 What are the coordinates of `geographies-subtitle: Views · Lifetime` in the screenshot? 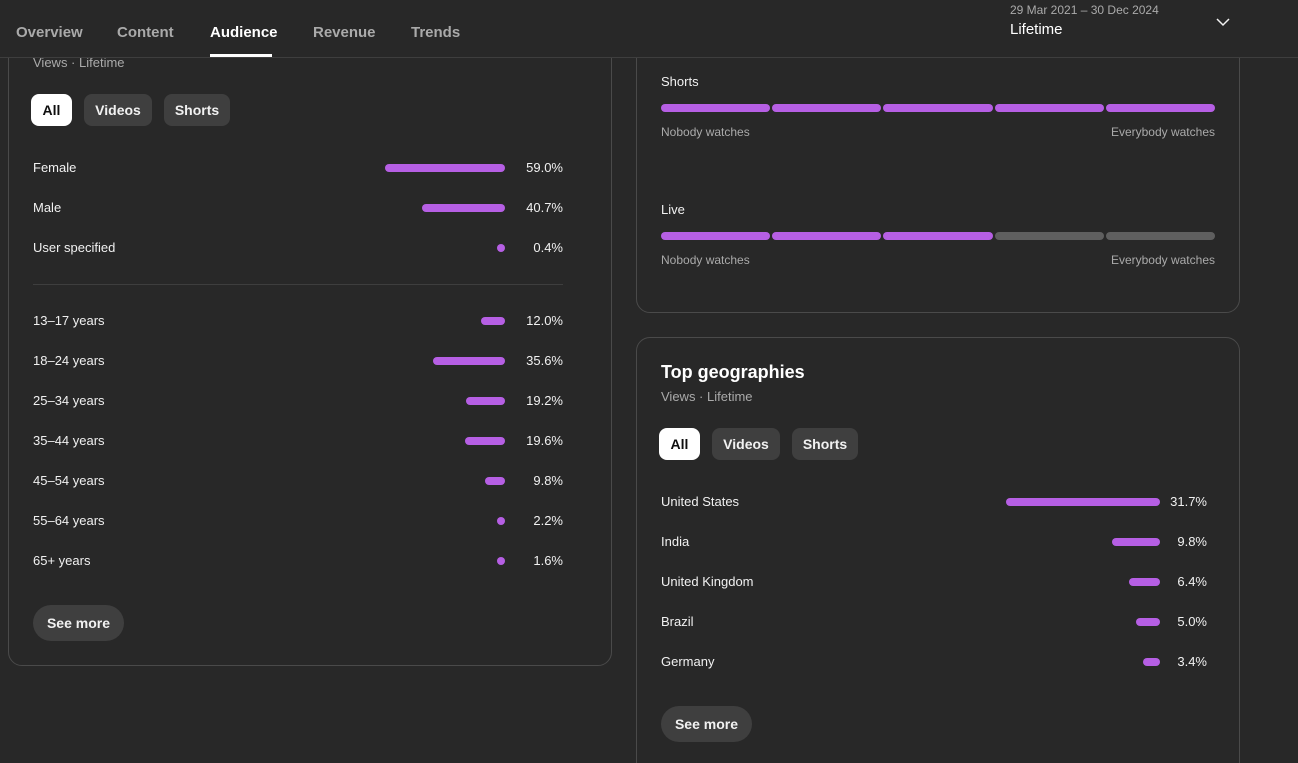 It's located at (707, 396).